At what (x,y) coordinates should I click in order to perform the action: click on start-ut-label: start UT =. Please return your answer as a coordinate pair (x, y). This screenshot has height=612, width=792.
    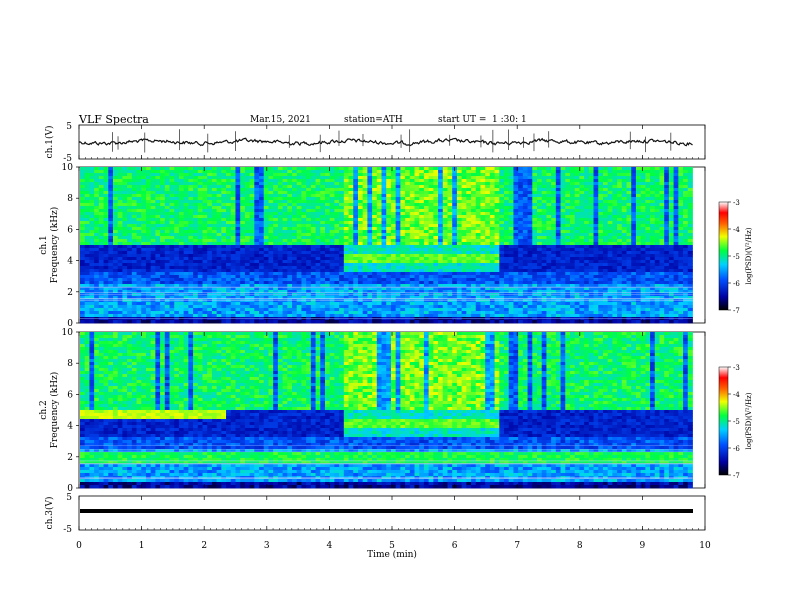
    Looking at the image, I should click on (464, 120).